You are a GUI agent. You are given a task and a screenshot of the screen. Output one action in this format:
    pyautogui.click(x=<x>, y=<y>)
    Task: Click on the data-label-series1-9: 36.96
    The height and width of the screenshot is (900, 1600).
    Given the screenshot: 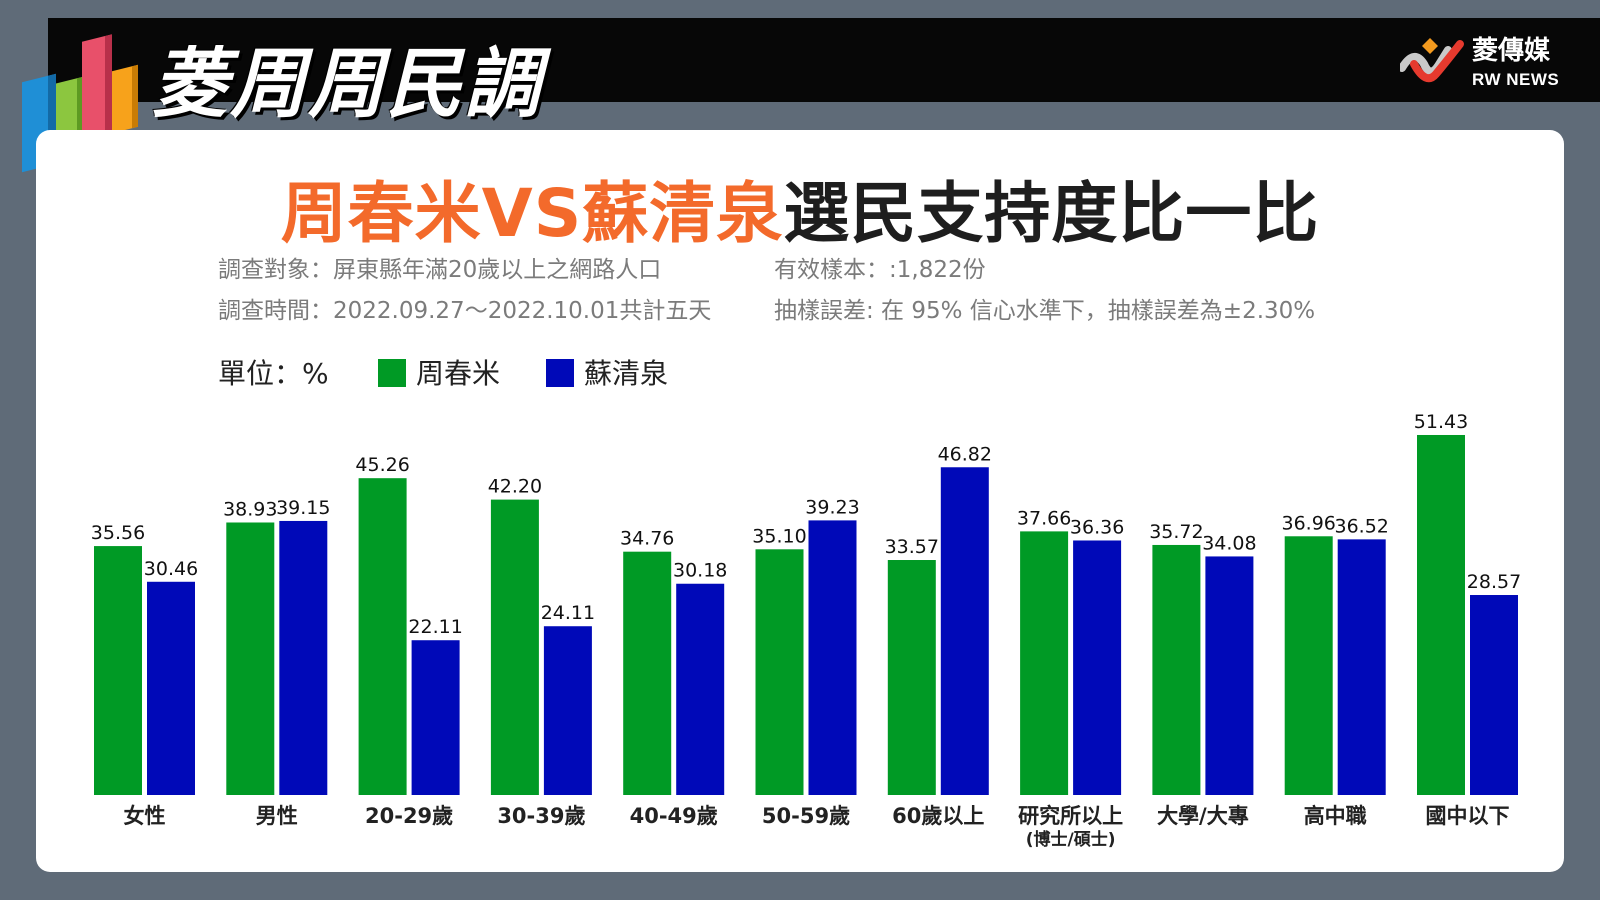 What is the action you would take?
    pyautogui.click(x=1308, y=523)
    